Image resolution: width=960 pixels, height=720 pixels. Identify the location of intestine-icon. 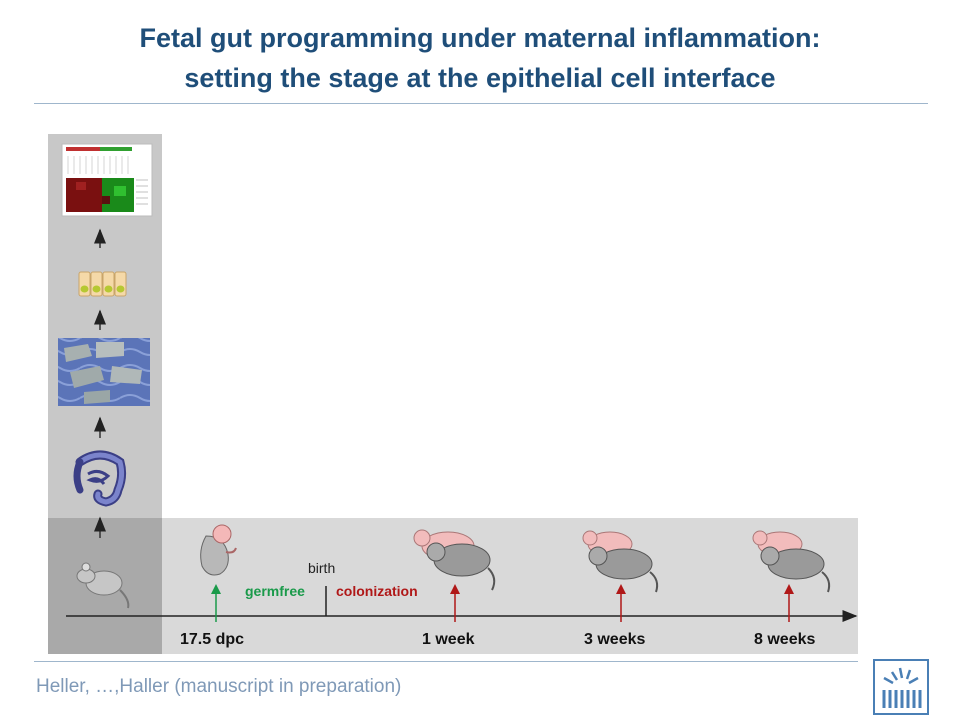
(100, 478).